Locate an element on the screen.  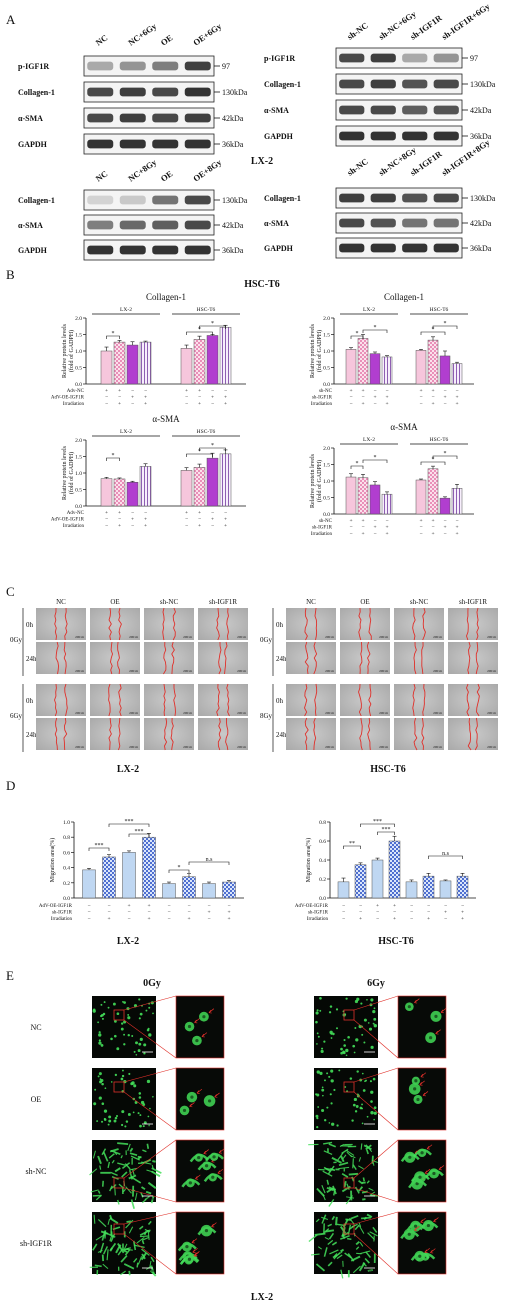
arrow-icon is located at coordinates (220, 1171).